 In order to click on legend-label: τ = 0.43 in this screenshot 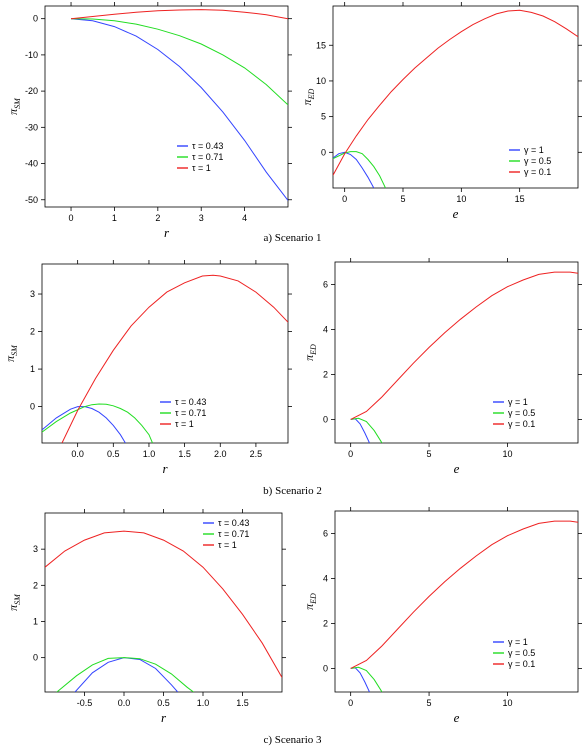, I will do `click(207, 146)`.